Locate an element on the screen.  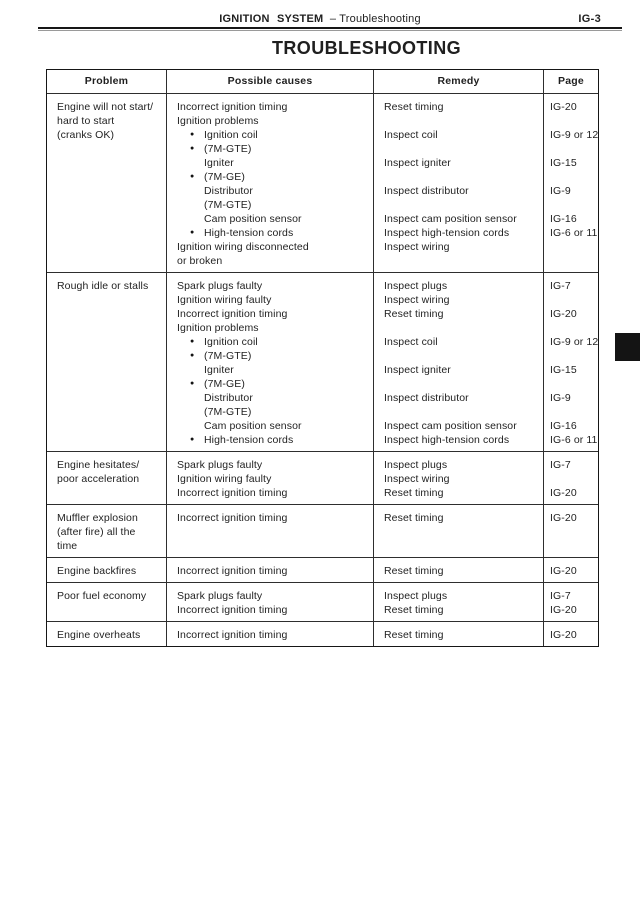
problem-line: Rough idle or stalls is located at coordinates (103, 286).